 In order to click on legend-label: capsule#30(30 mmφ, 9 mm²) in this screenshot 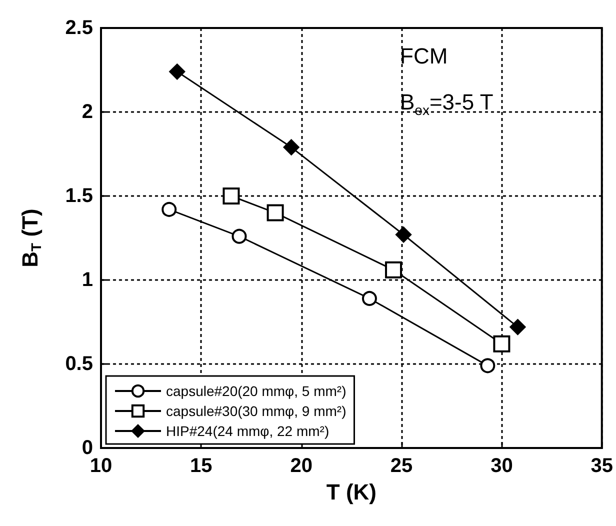, I will do `click(256, 411)`.